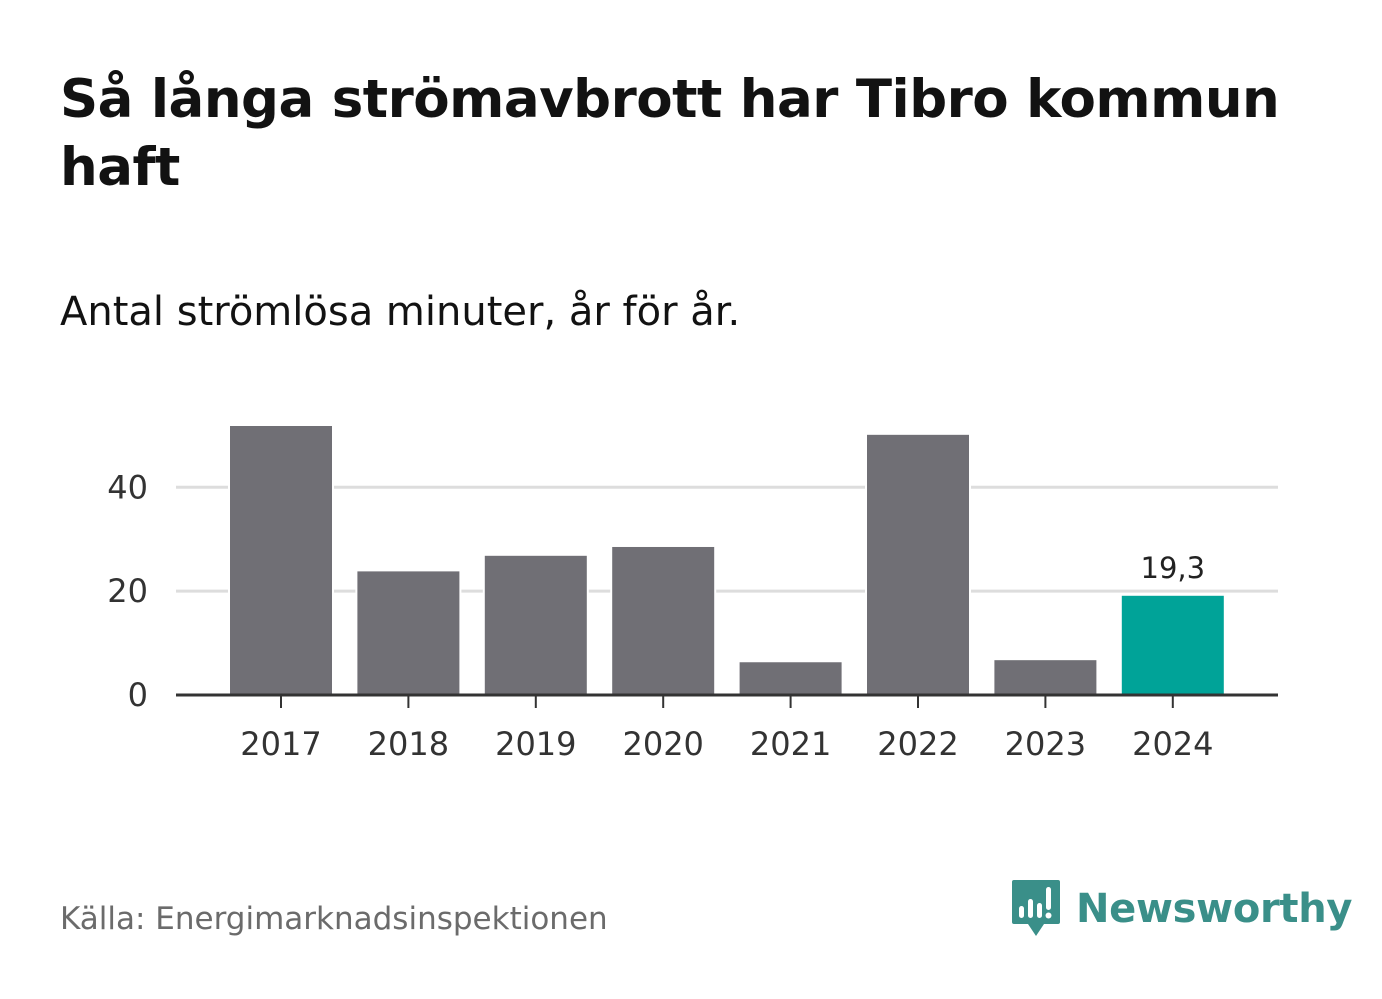  Describe the element at coordinates (535, 744) in the screenshot. I see `x-tick-label: 2019` at that location.